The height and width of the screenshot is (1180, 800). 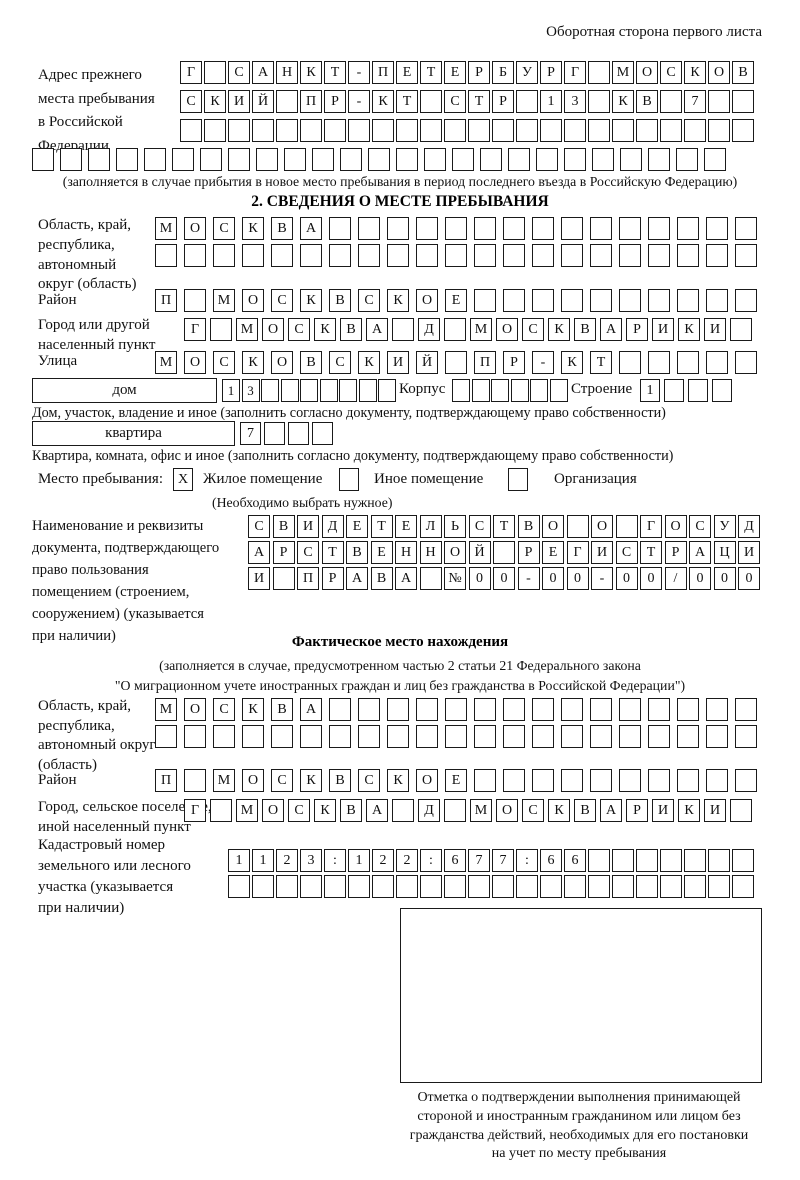 I want to click on checkbox-zhiloe: X, so click(x=183, y=479).